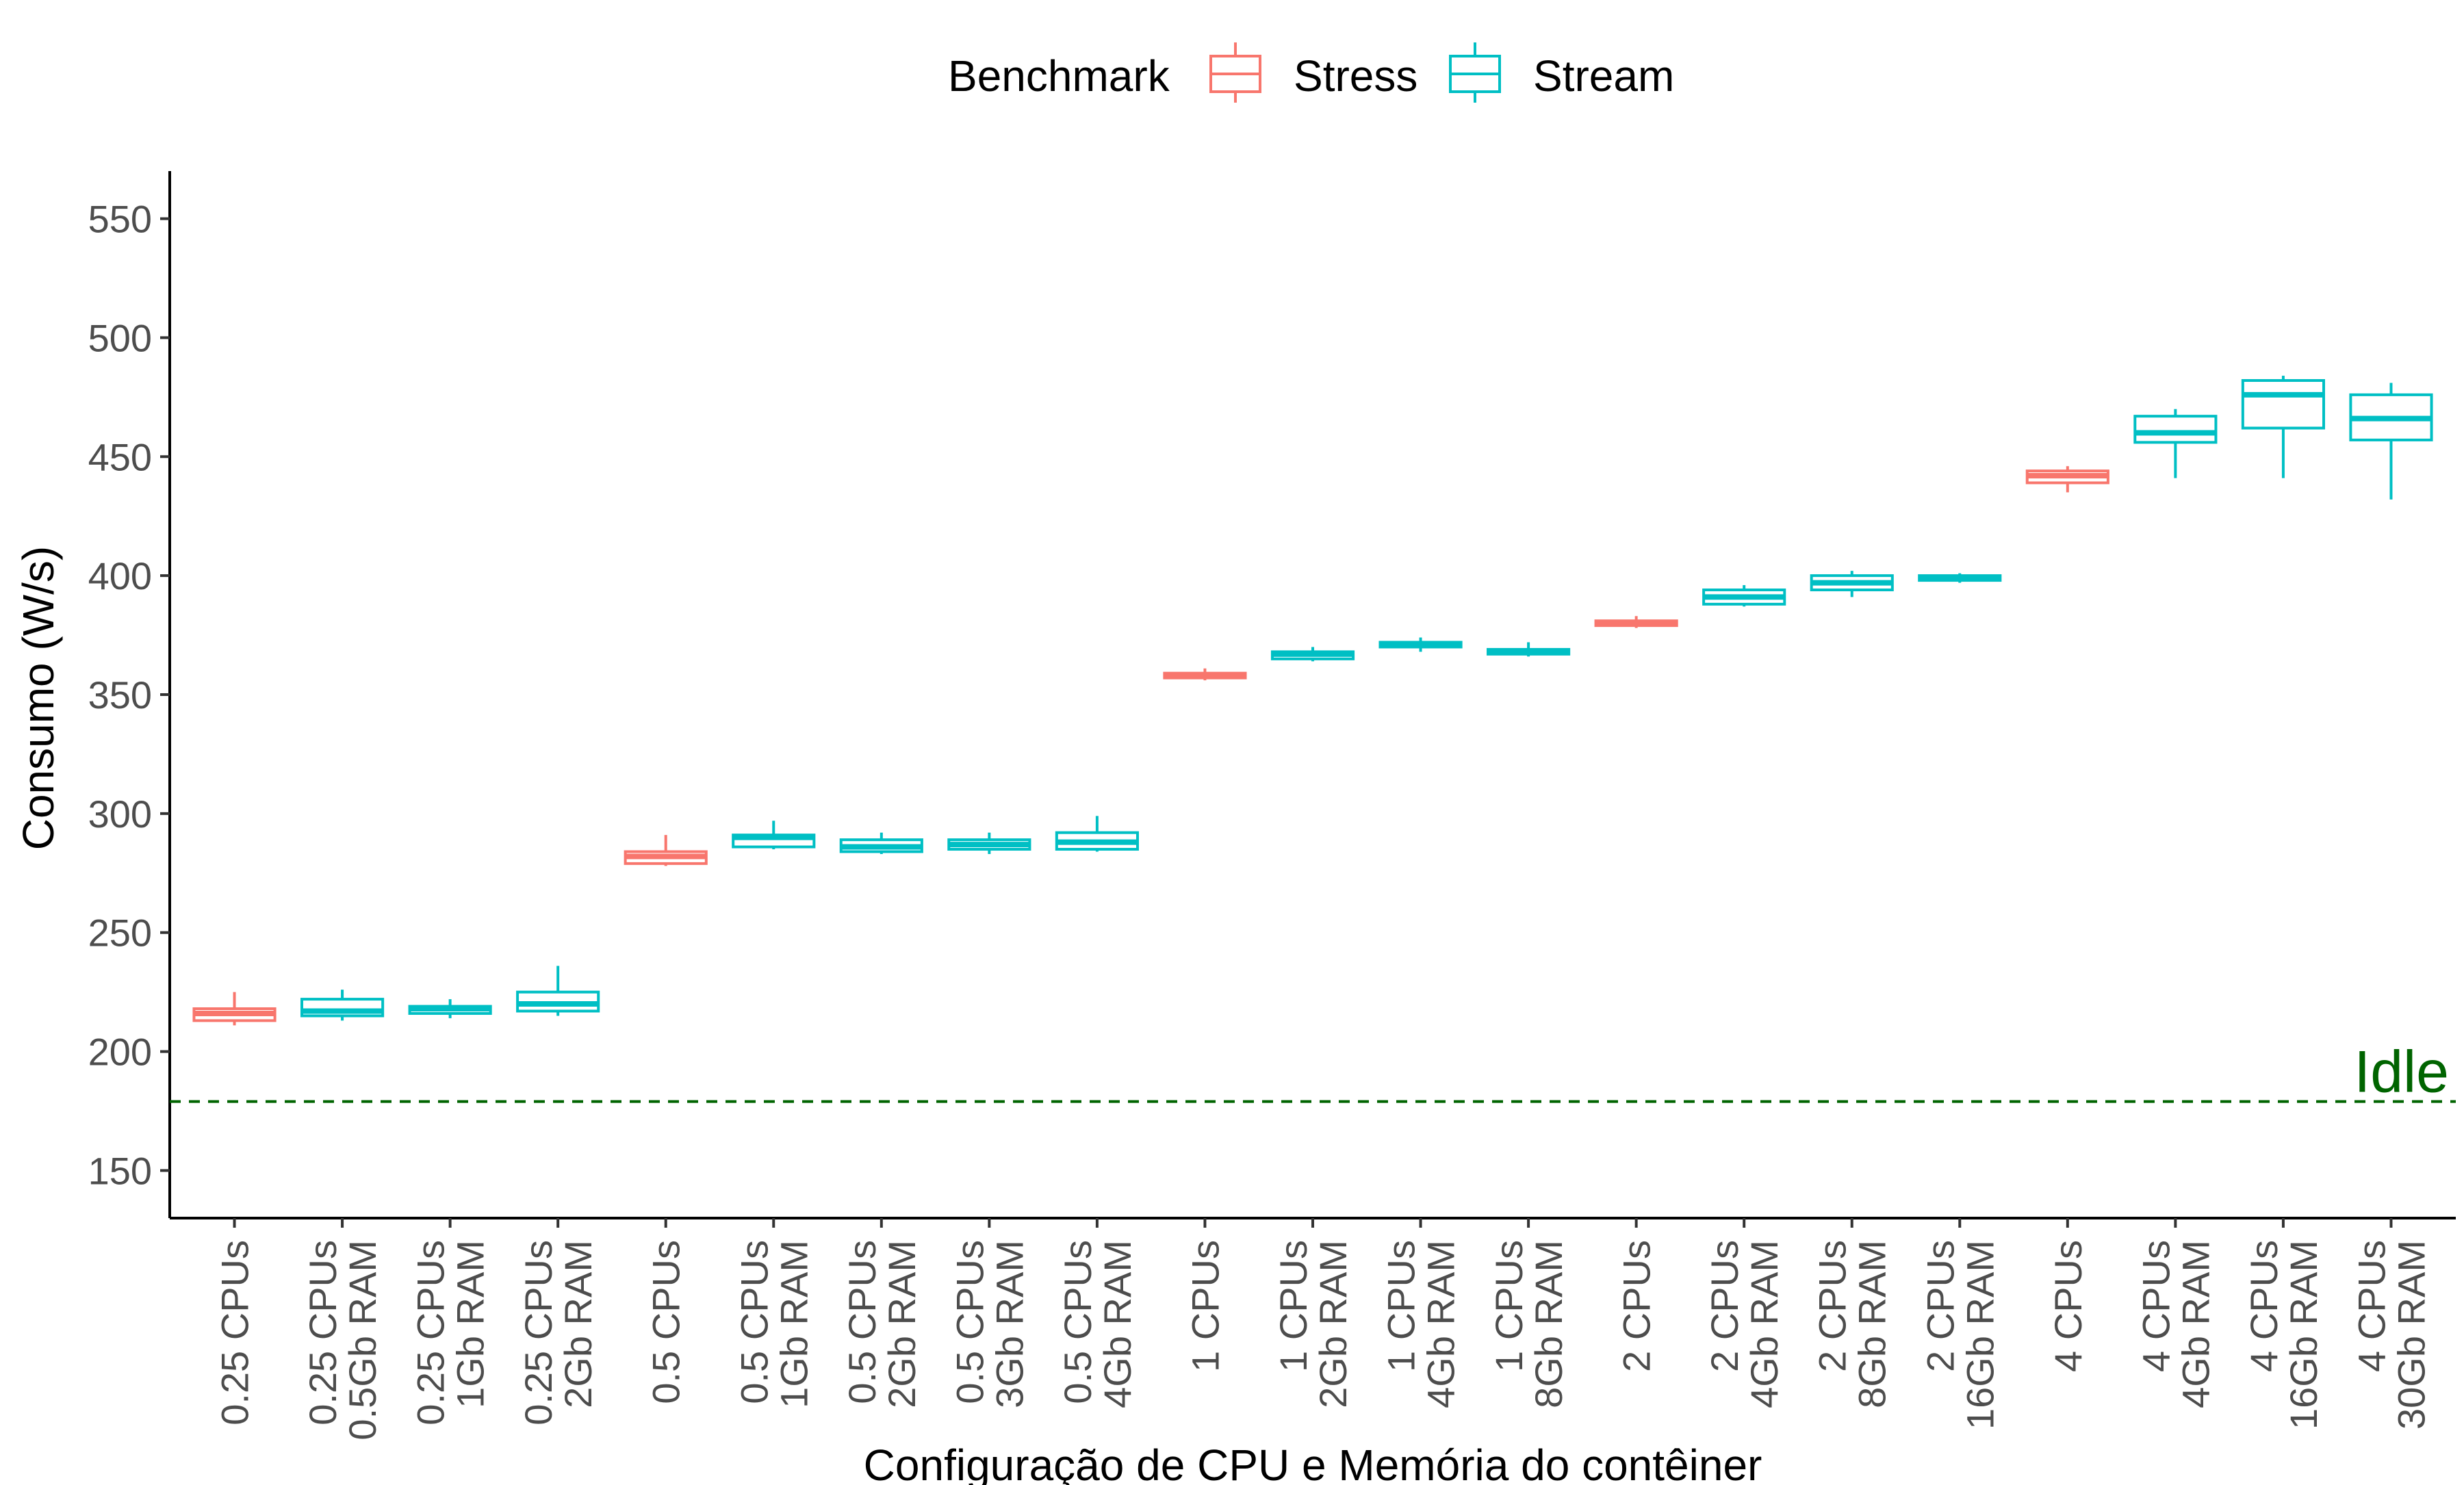 Image resolution: width=2464 pixels, height=1485 pixels. I want to click on y-tick-label: 300, so click(120, 814).